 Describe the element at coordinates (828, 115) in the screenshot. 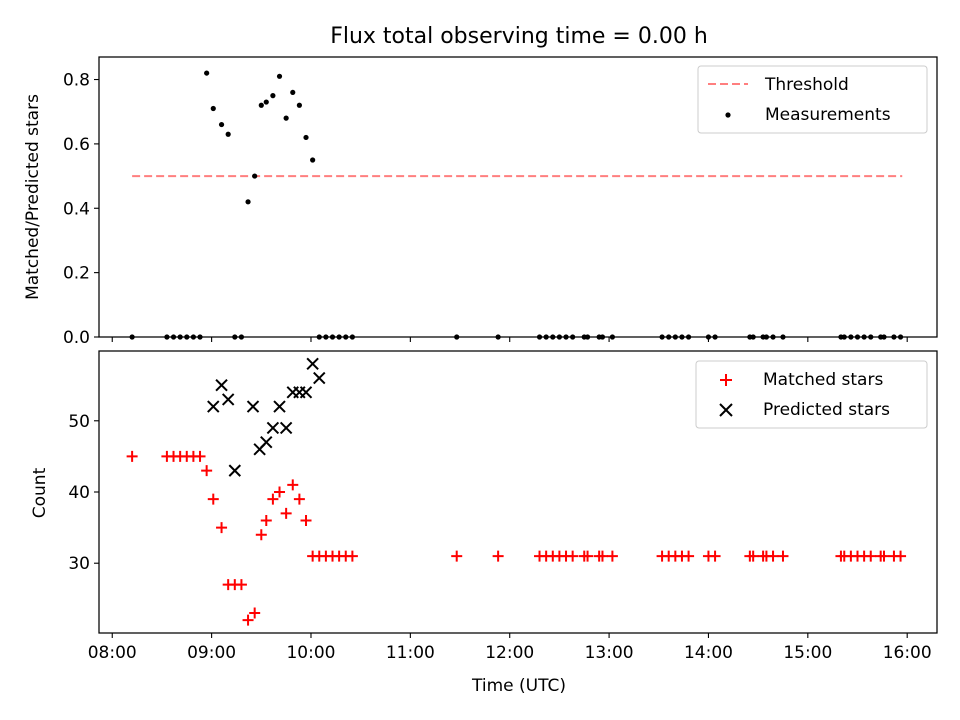

I see `legend-measurements-label: Measurements` at that location.